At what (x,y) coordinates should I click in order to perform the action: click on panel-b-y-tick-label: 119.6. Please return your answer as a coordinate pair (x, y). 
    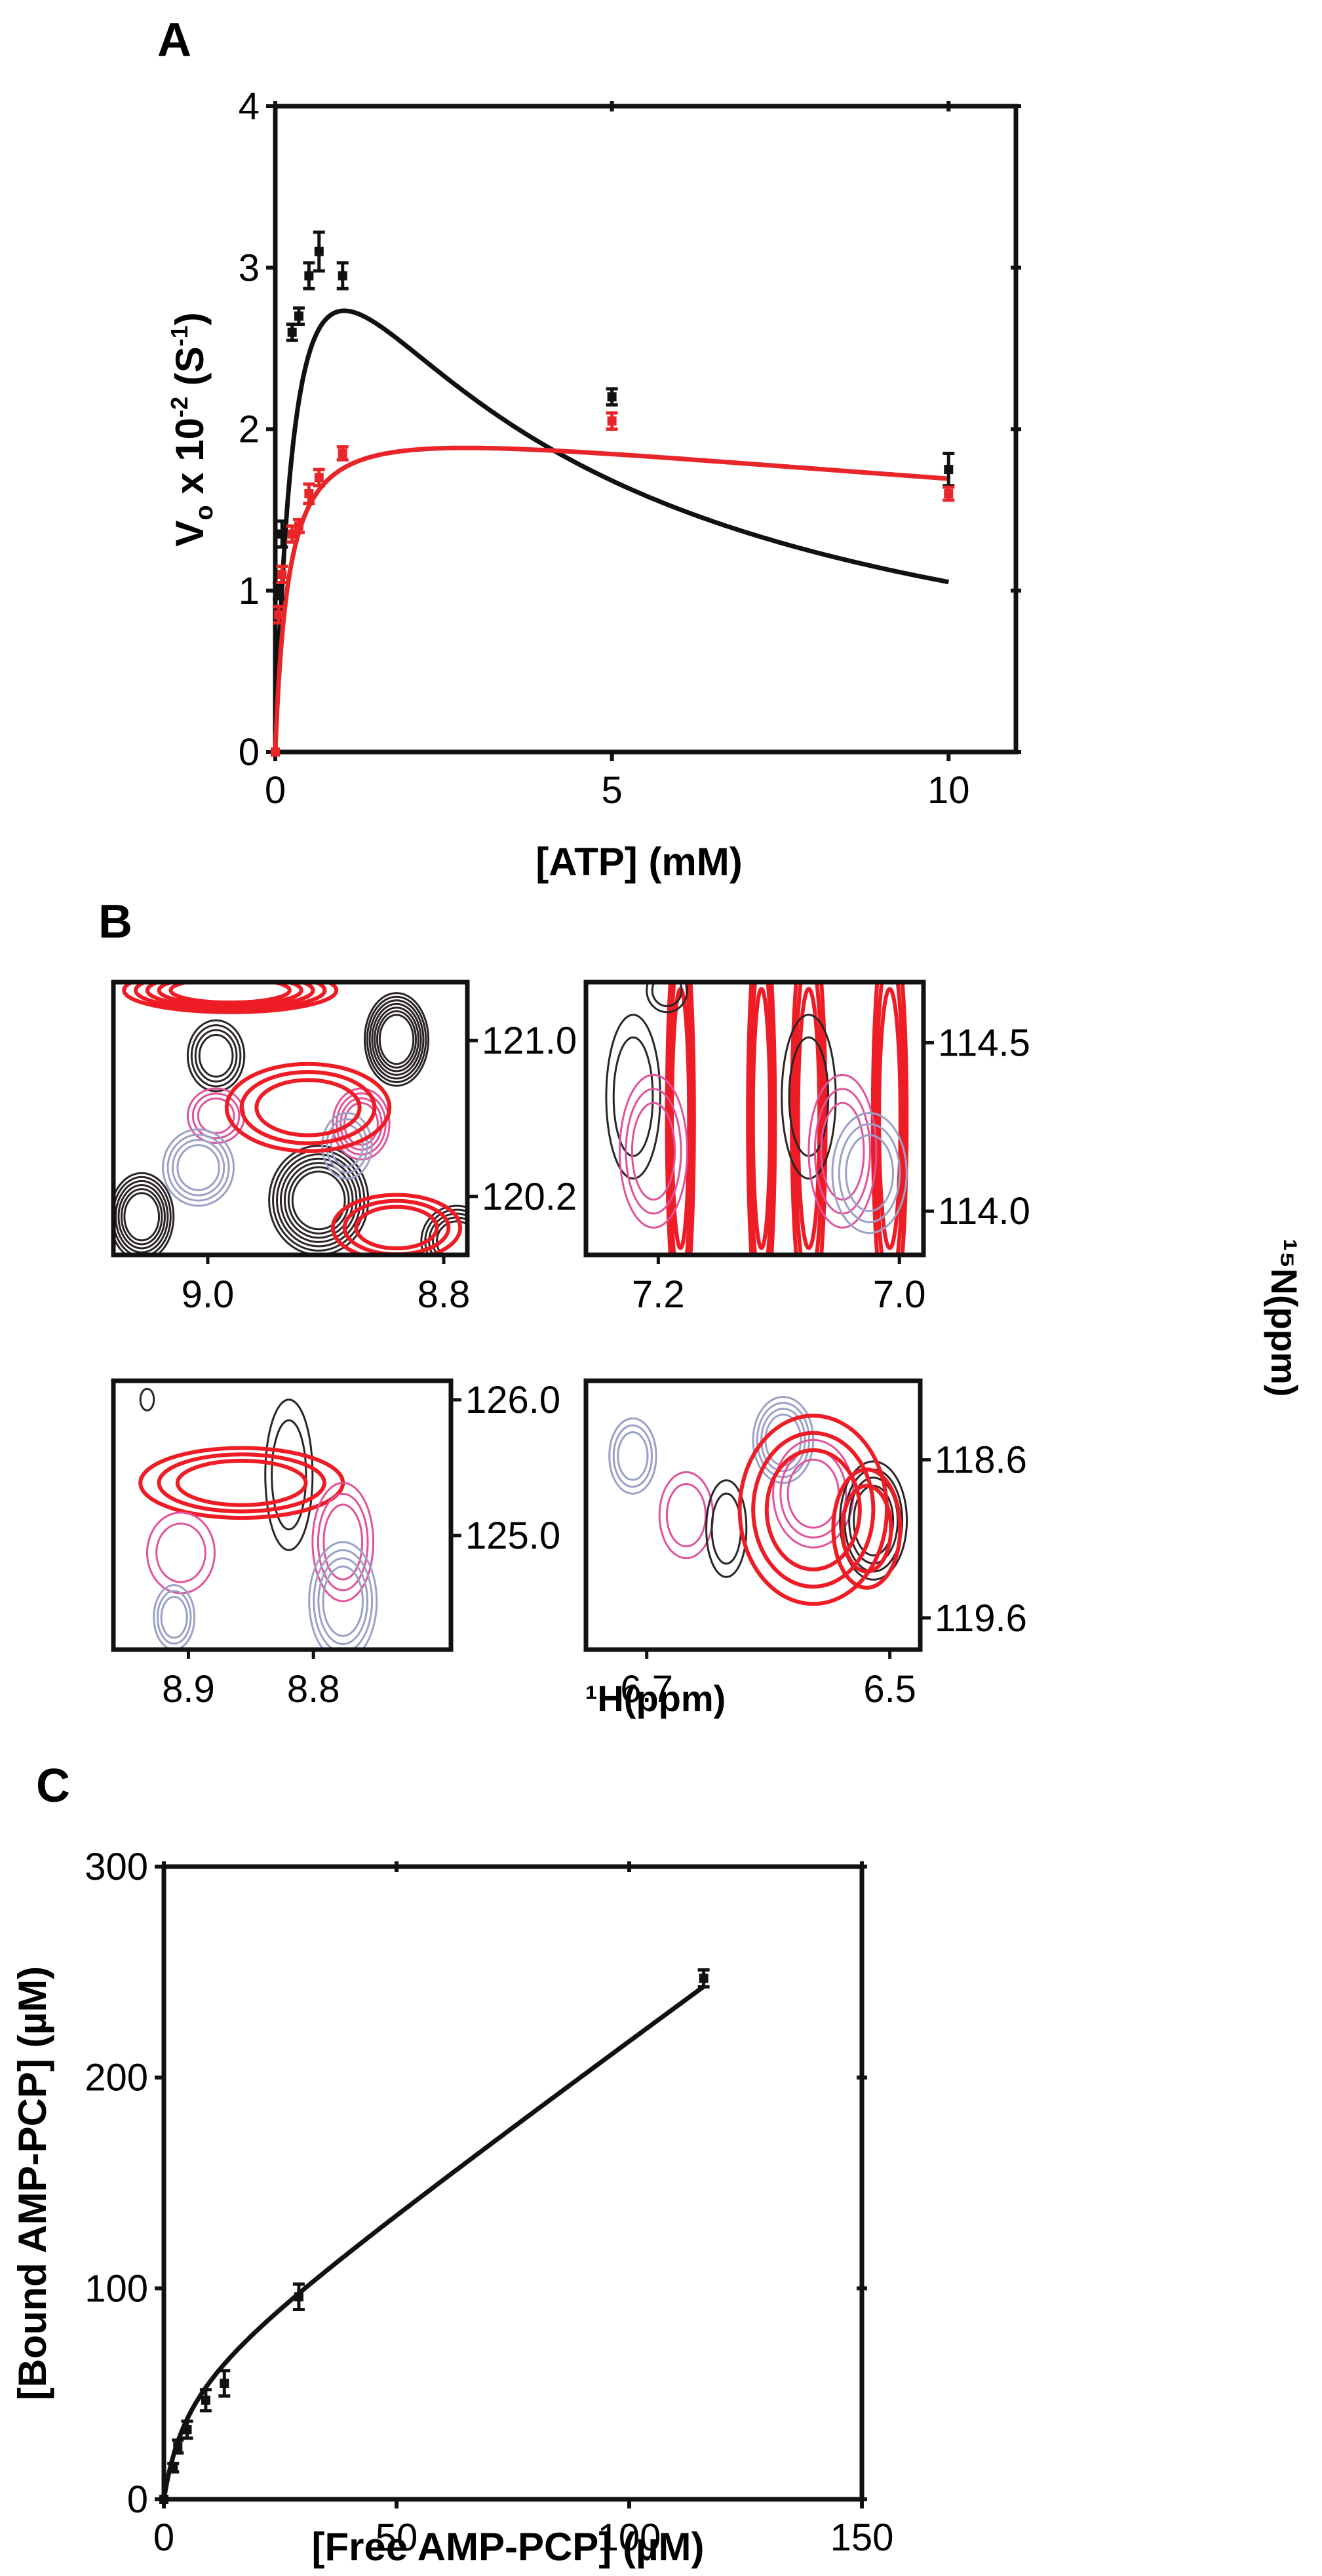
    Looking at the image, I should click on (981, 1618).